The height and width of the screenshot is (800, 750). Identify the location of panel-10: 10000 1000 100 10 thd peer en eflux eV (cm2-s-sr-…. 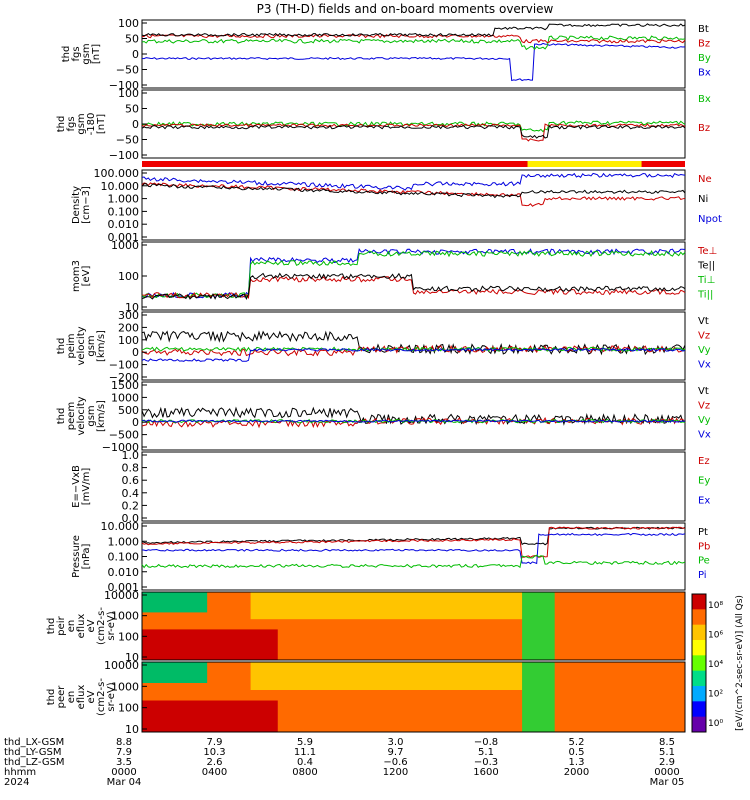
(366, 697).